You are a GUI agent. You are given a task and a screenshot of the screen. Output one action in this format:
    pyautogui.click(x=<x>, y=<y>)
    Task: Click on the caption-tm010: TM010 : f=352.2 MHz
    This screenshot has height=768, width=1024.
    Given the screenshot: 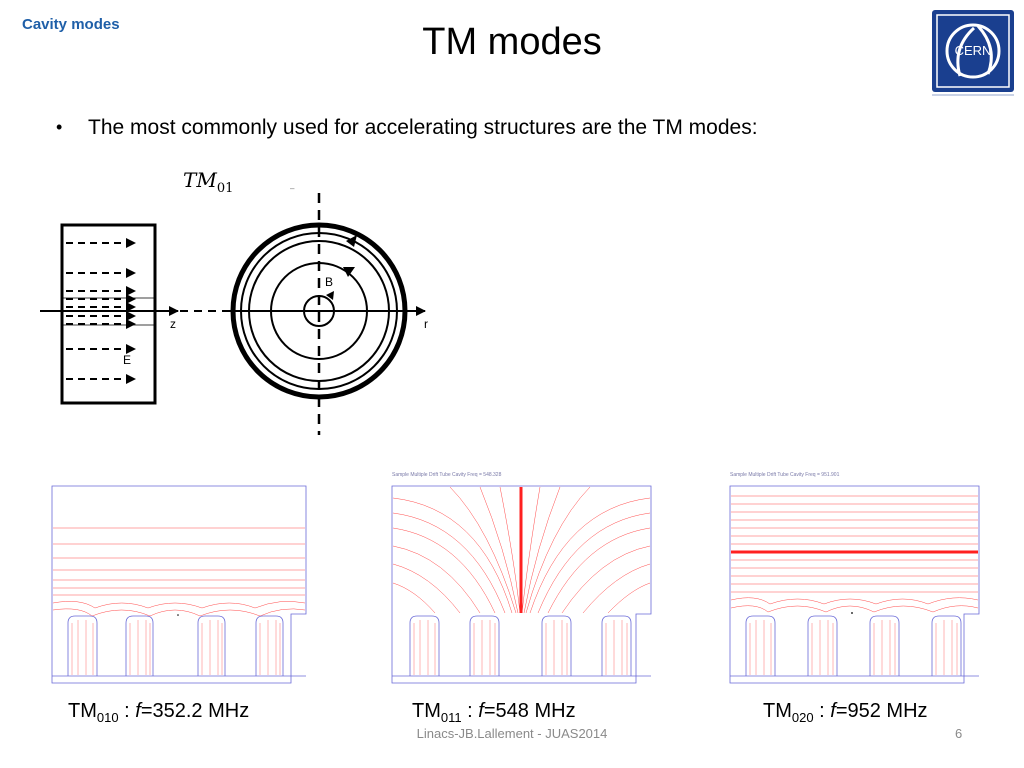 What is the action you would take?
    pyautogui.click(x=158, y=712)
    